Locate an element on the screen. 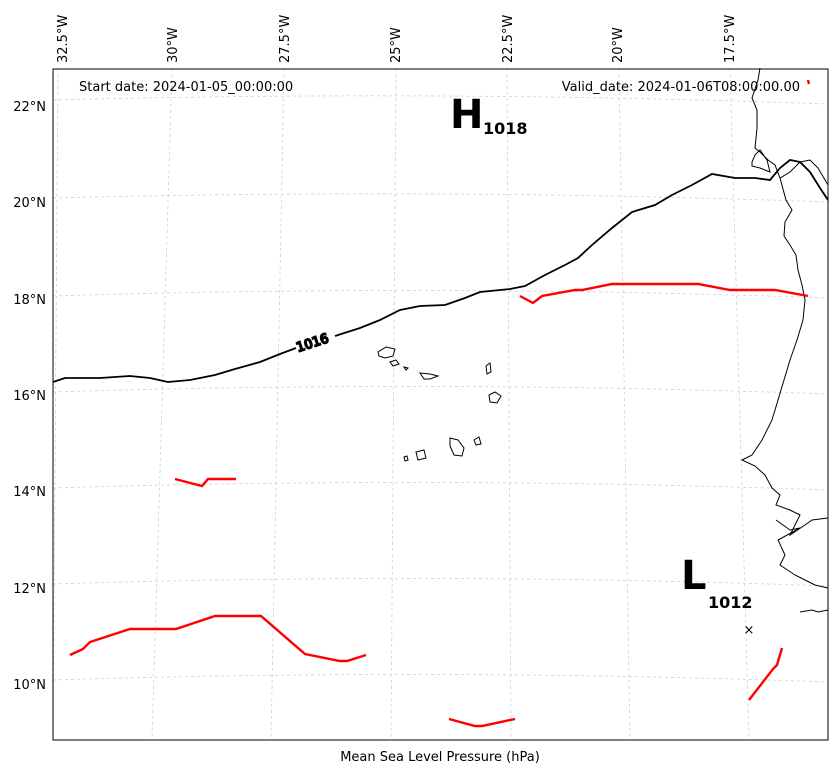  high-value: 1018 is located at coordinates (505, 128).